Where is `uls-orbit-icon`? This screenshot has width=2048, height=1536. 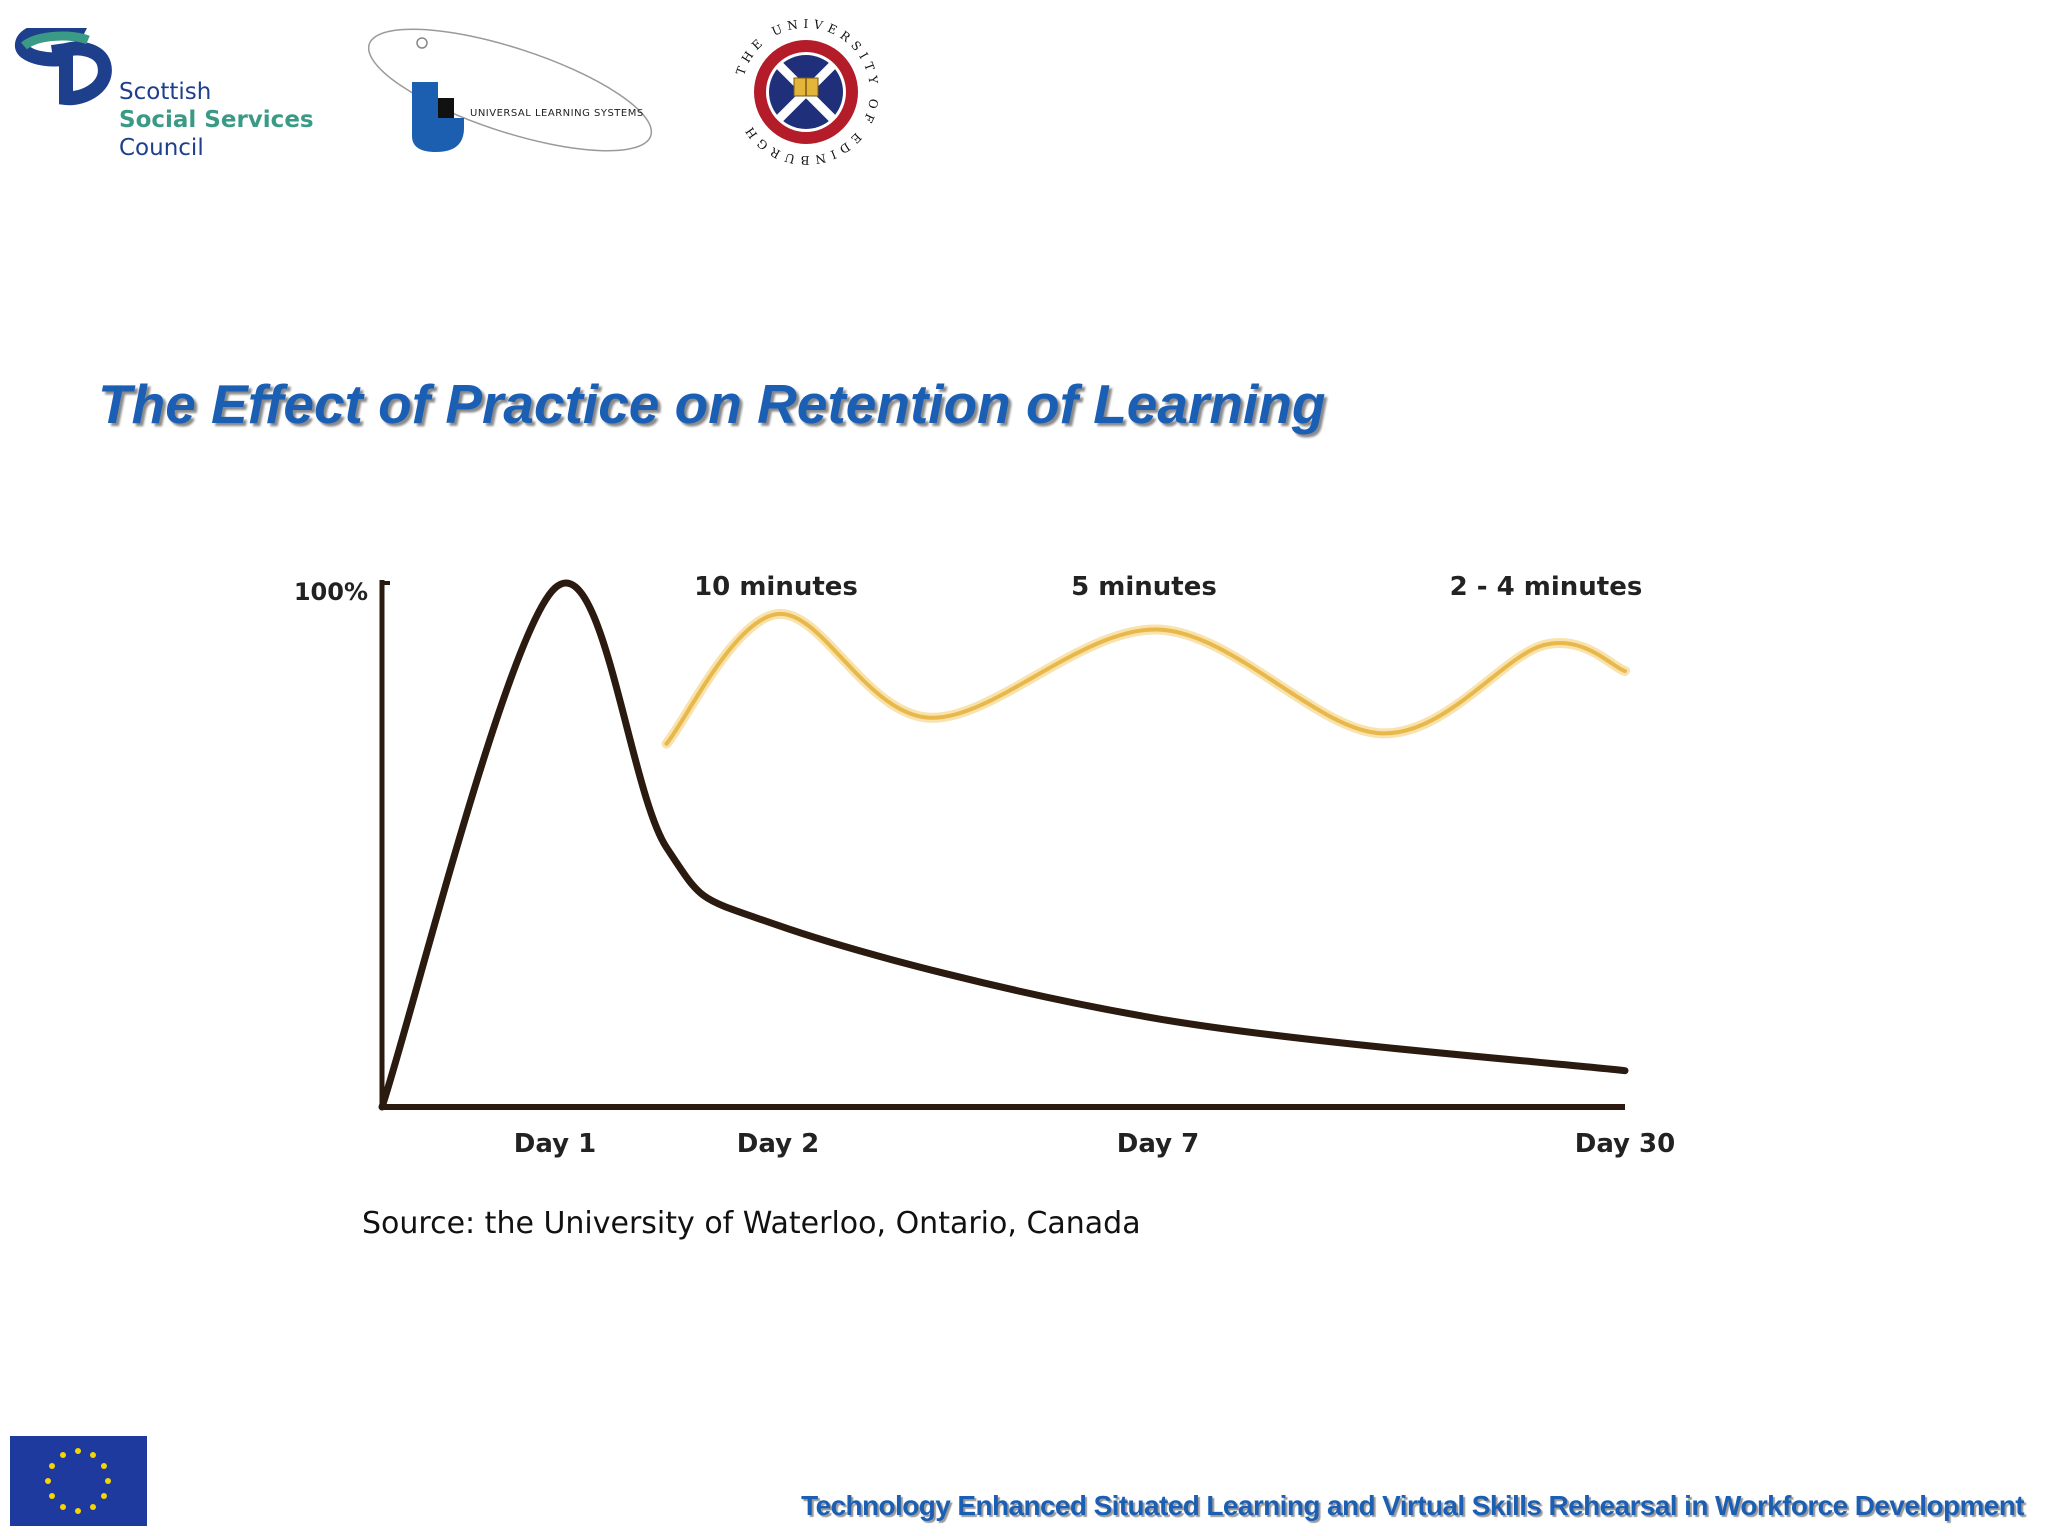
uls-orbit-icon is located at coordinates (510, 90).